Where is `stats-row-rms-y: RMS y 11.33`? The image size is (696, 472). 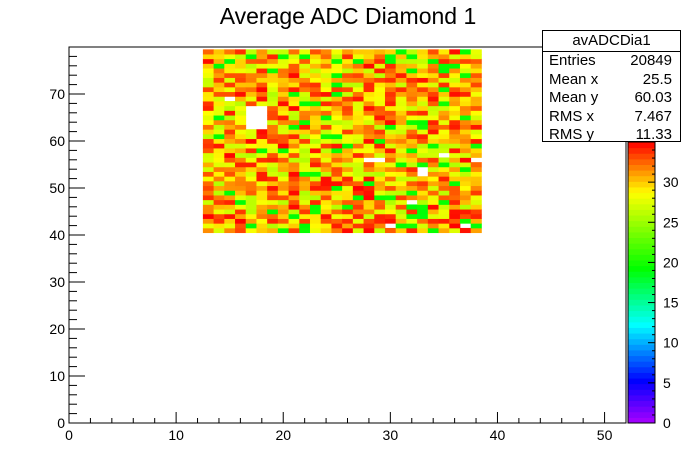
stats-row-rms-y: RMS y 11.33 is located at coordinates (611, 135).